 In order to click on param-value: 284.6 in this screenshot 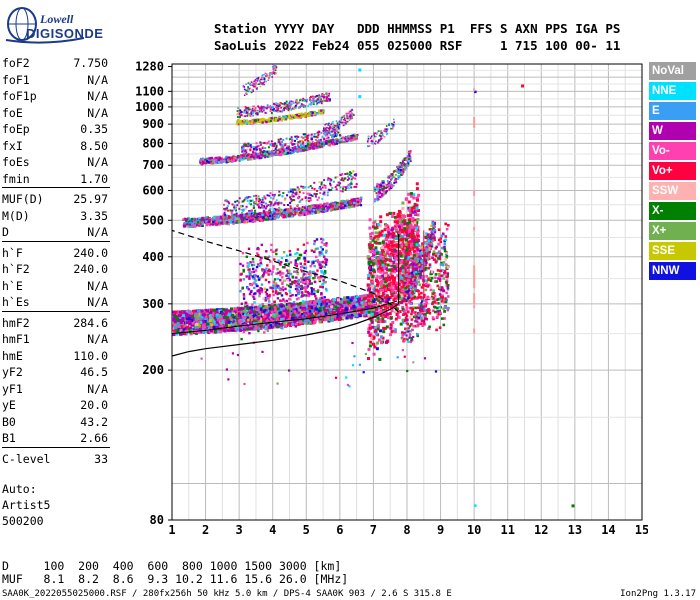, I will do `click(90, 322)`.